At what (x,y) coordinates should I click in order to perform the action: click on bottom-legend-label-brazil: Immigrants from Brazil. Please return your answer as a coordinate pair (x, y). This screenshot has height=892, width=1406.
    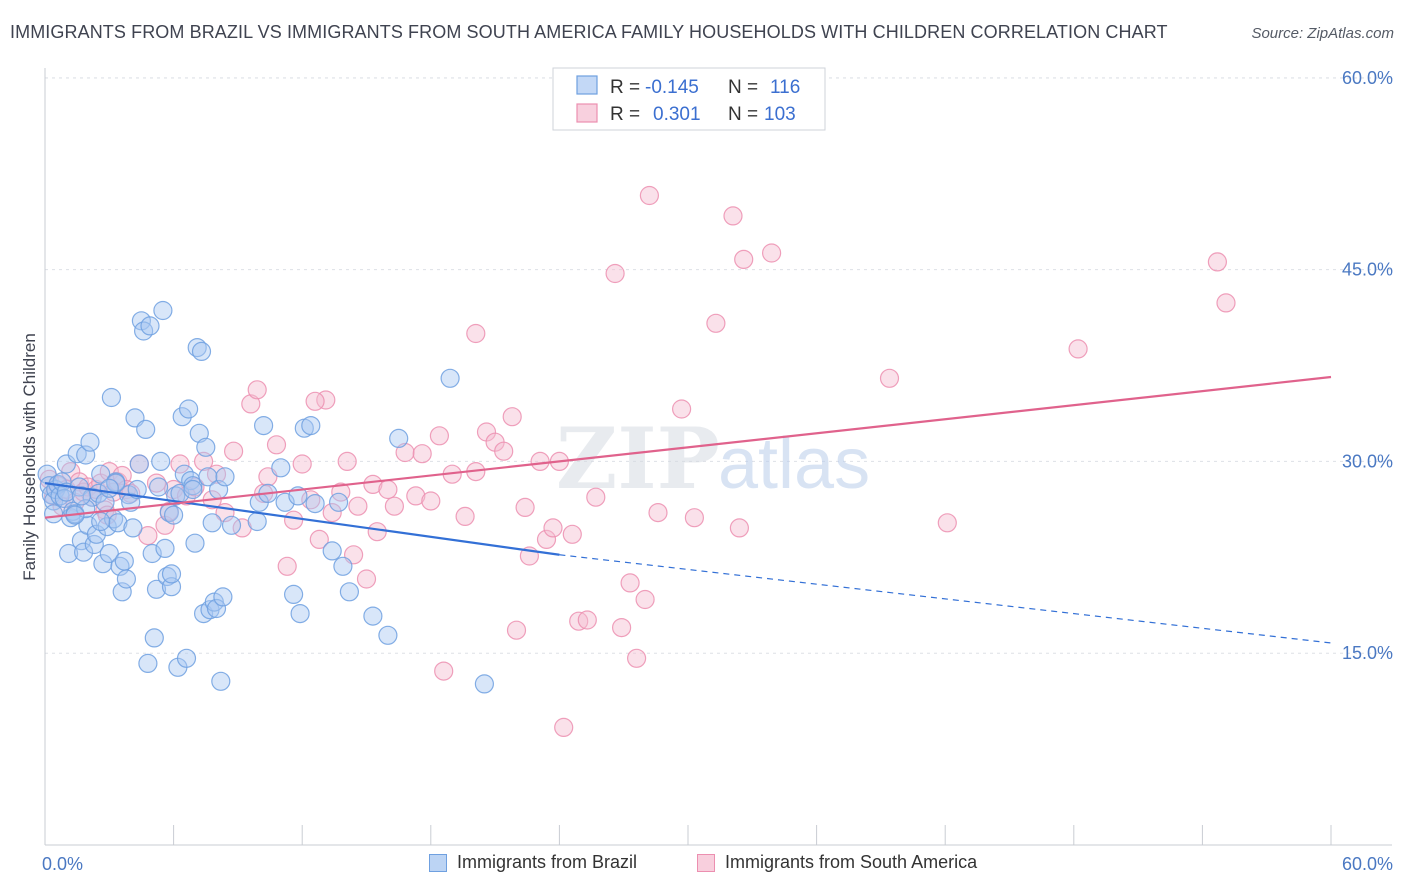
    Looking at the image, I should click on (547, 862).